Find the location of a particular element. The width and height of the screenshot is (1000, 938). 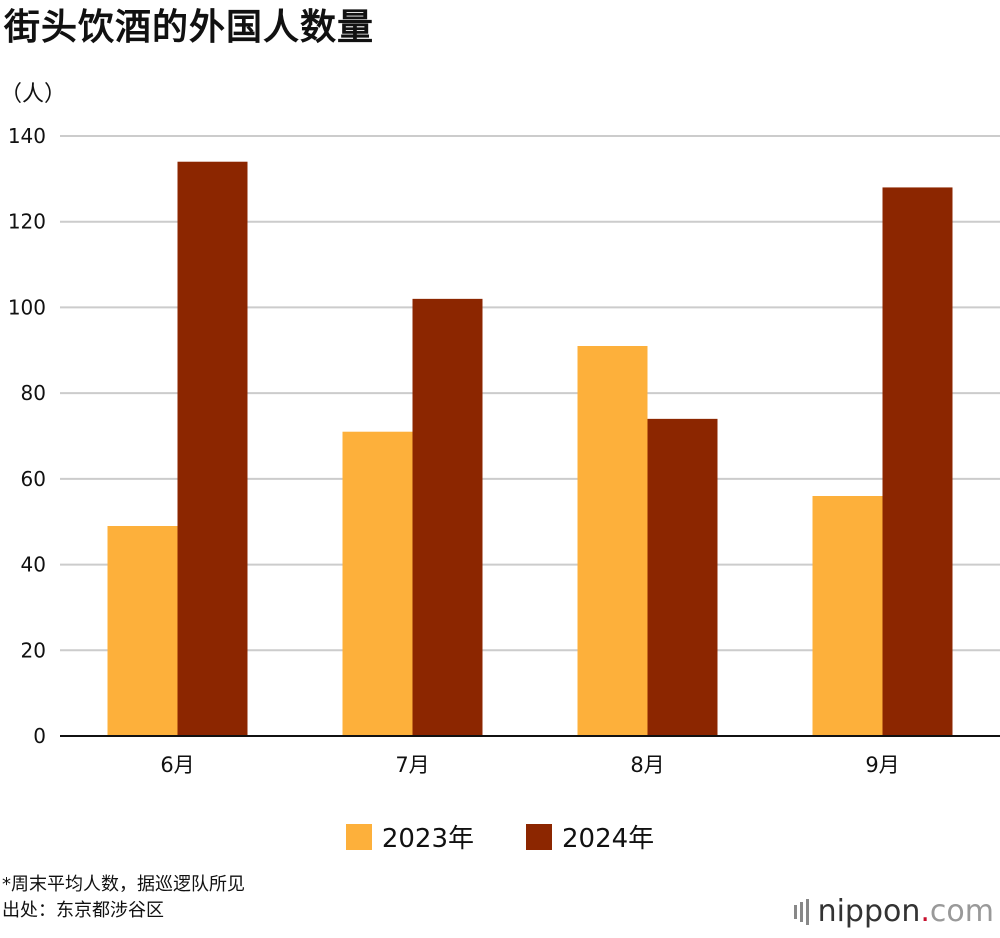

legend-swatch-2024 is located at coordinates (539, 836).